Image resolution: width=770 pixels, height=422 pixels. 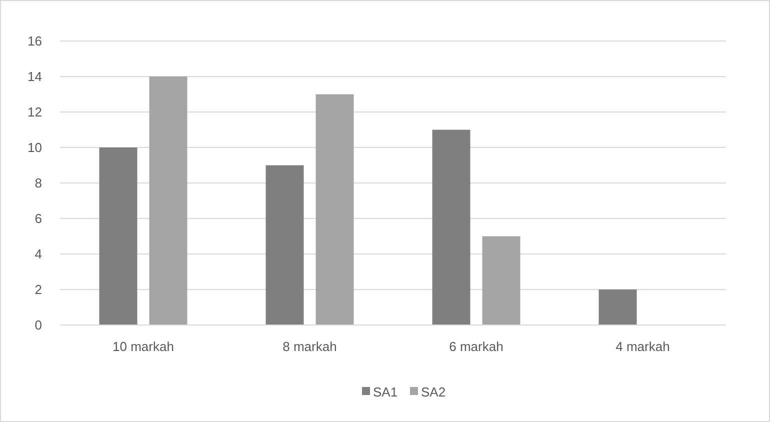 I want to click on y-tick-label: 10, so click(x=35, y=148).